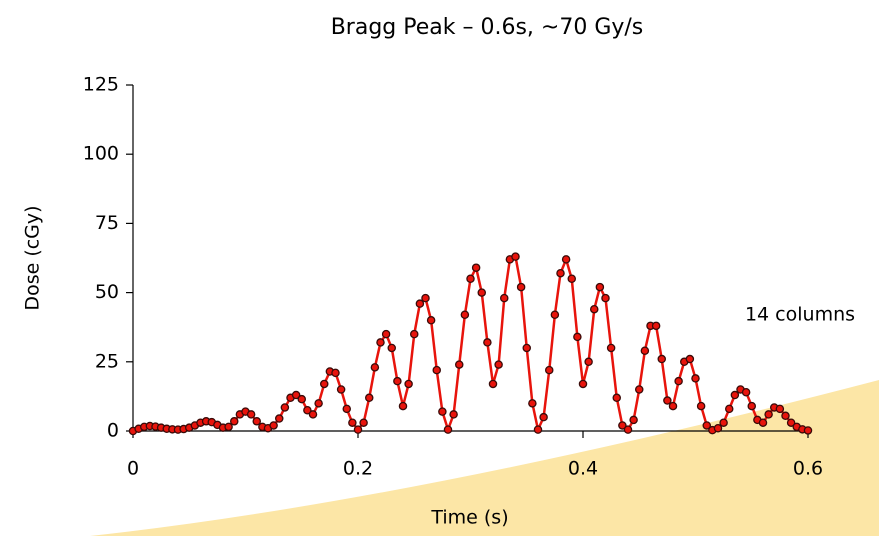 This screenshot has width=879, height=536. What do you see at coordinates (107, 361) in the screenshot?
I see `y-tick-label: 25` at bounding box center [107, 361].